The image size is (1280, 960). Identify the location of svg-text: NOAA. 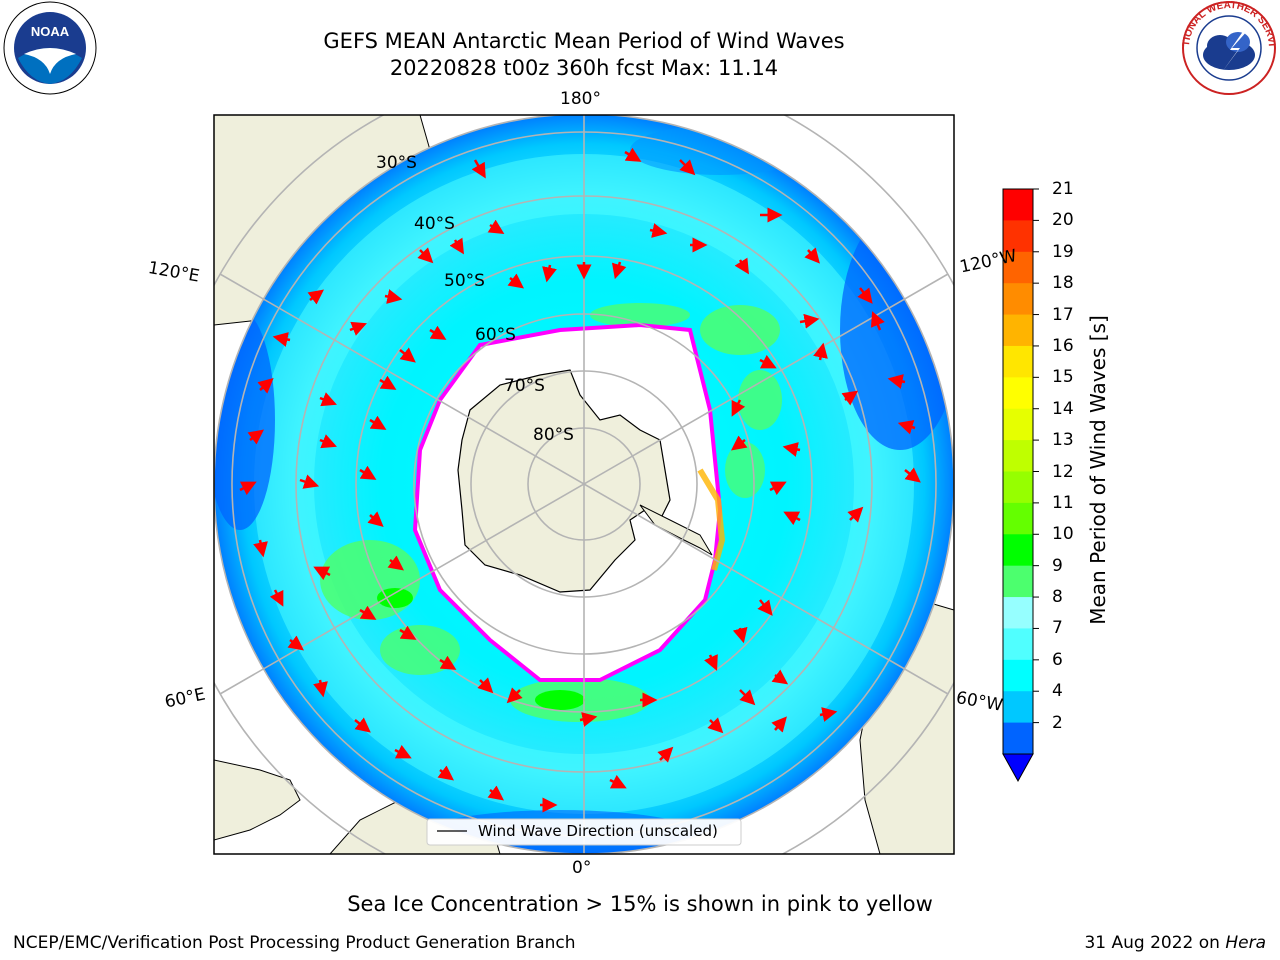
(50, 31).